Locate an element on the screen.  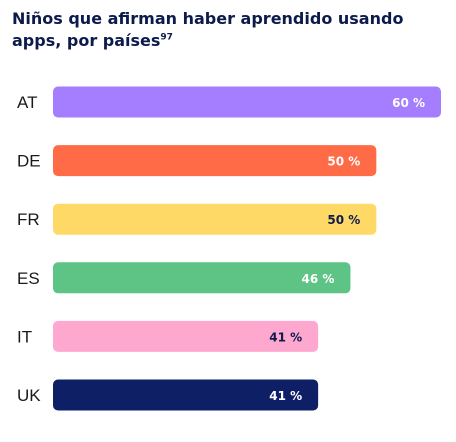
value-label-it: 41 % is located at coordinates (285, 337).